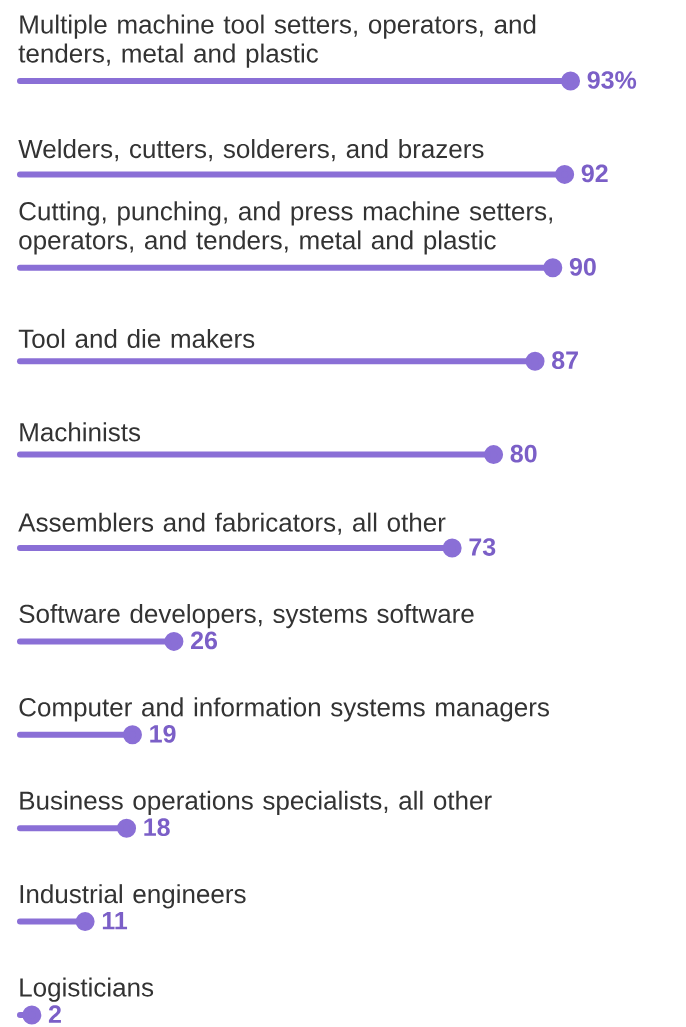  What do you see at coordinates (612, 80) in the screenshot?
I see `data-label: 93%` at bounding box center [612, 80].